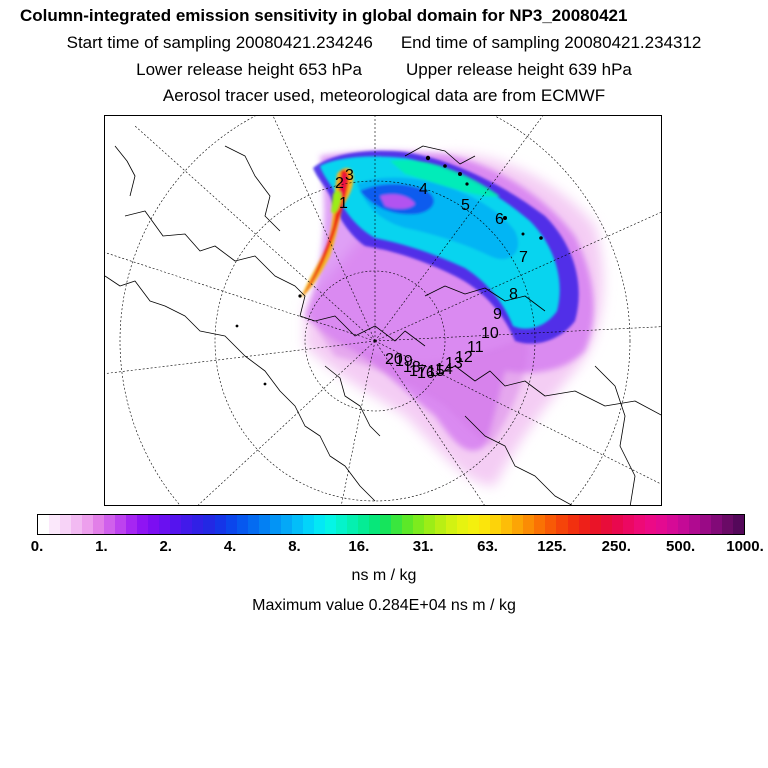 Image resolution: width=768 pixels, height=768 pixels. I want to click on colorbar-tick-label: 4., so click(230, 546).